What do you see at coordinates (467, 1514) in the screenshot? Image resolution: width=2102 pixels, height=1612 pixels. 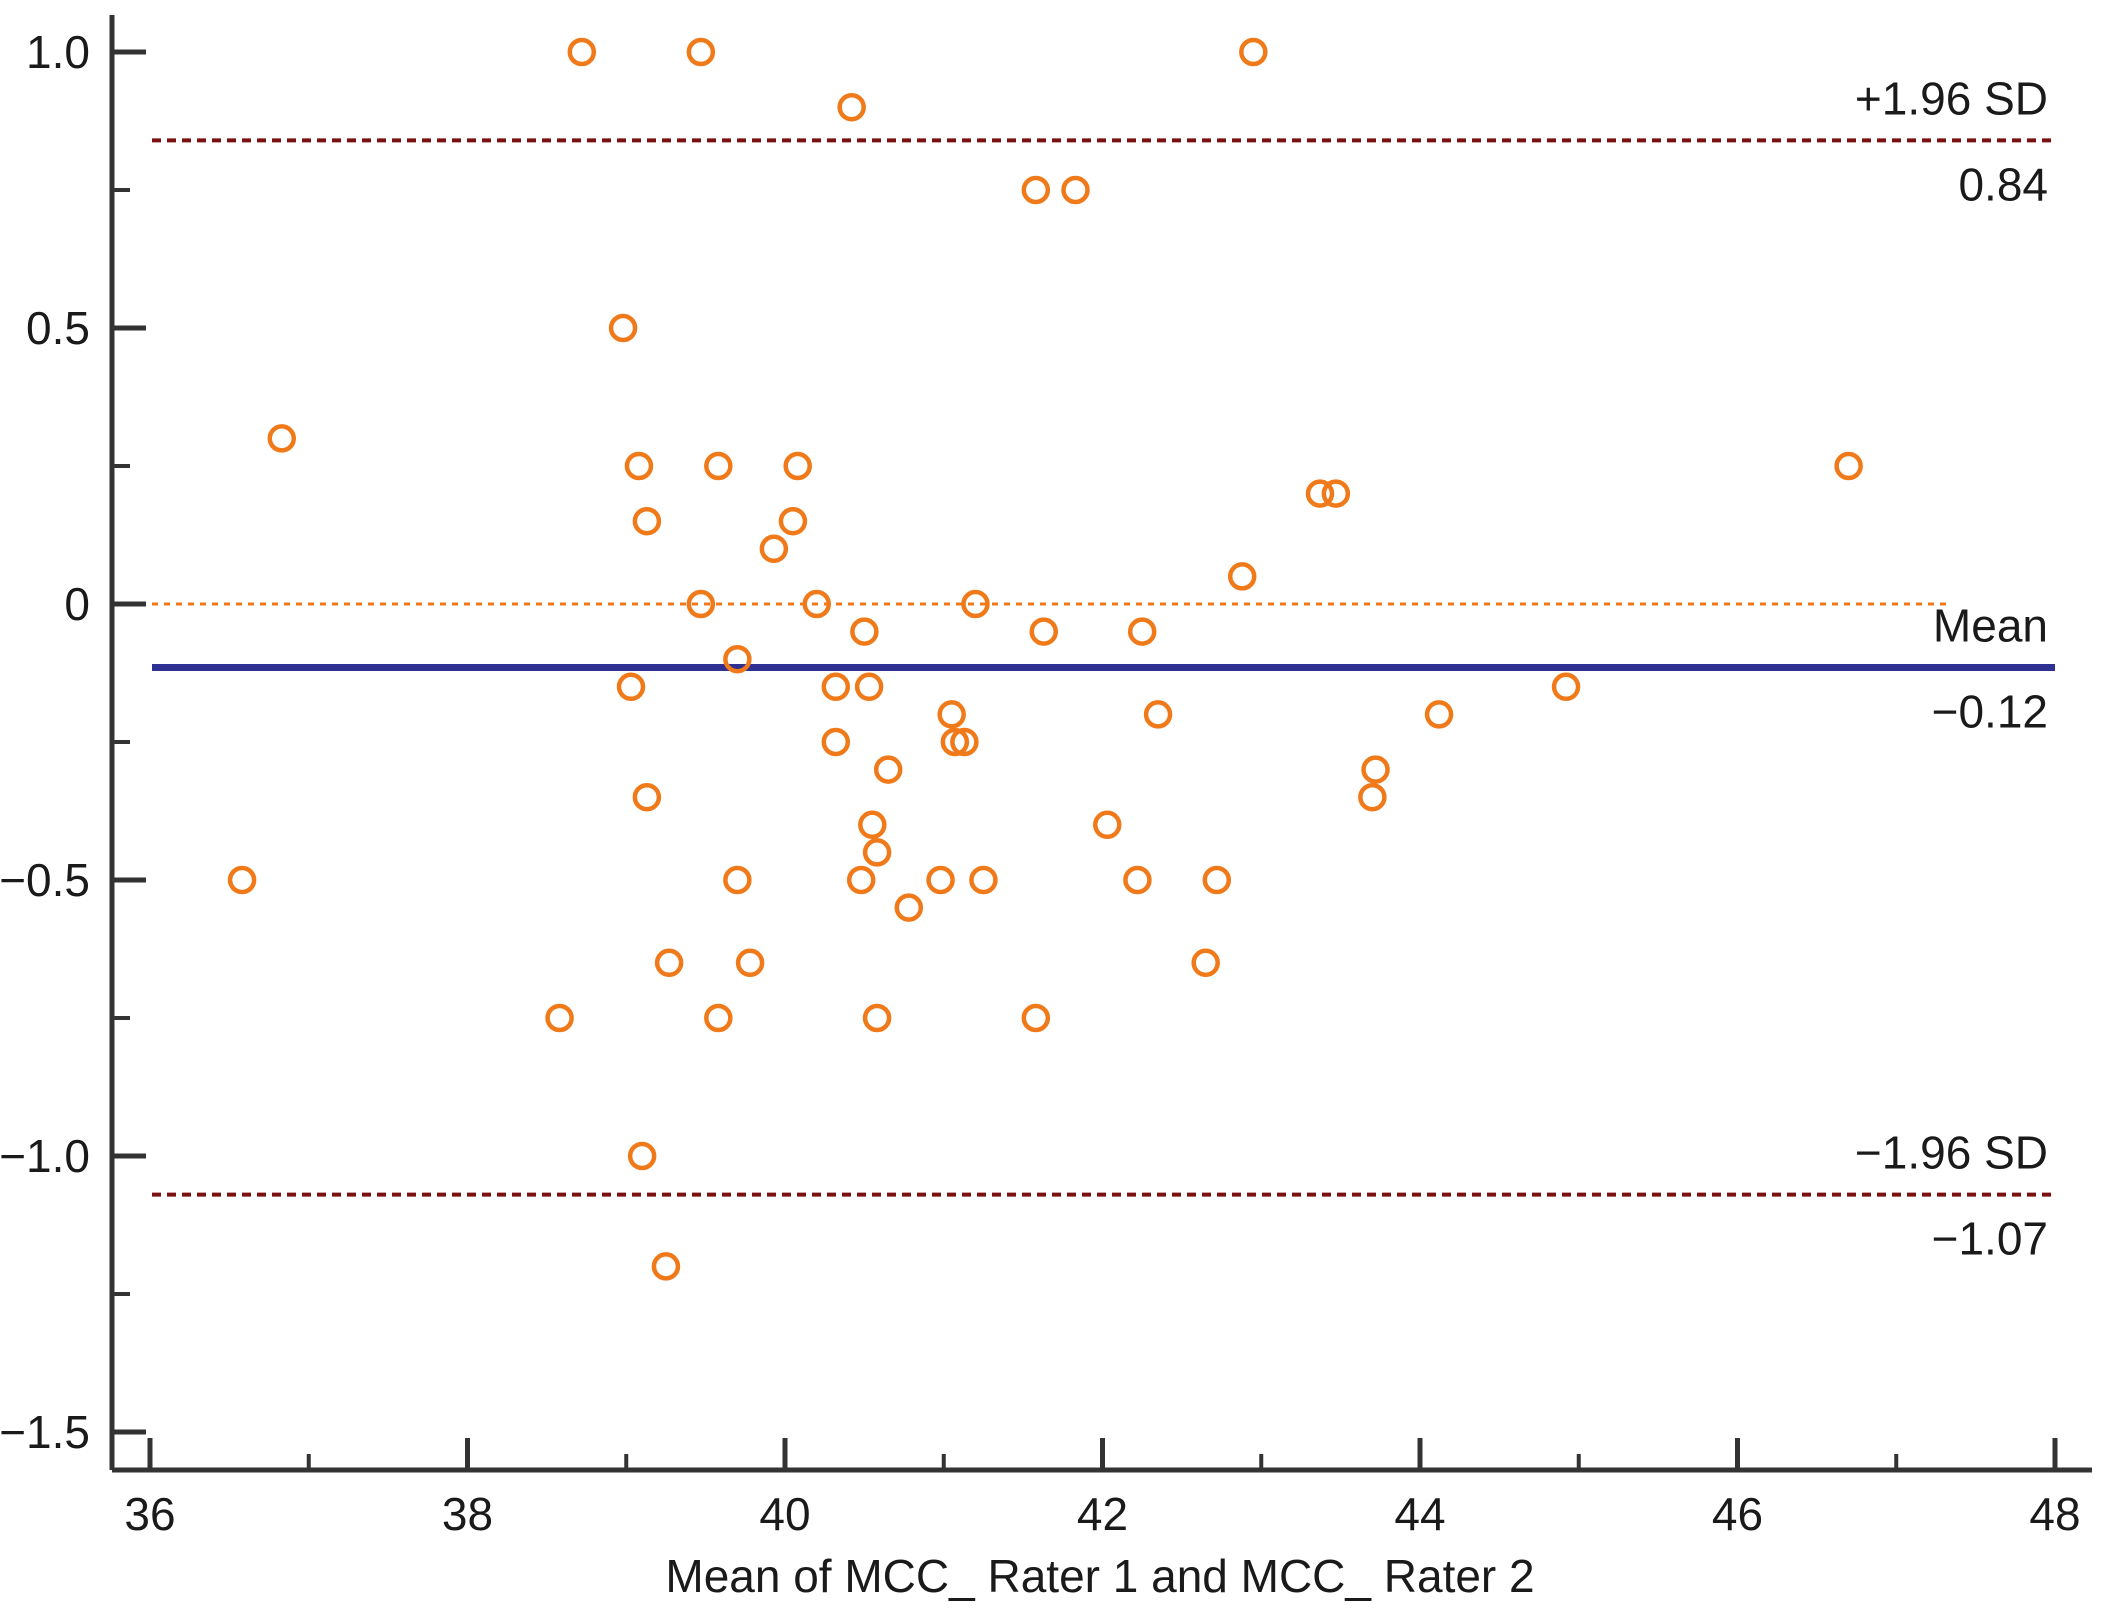 I see `x-tick-label: 38` at bounding box center [467, 1514].